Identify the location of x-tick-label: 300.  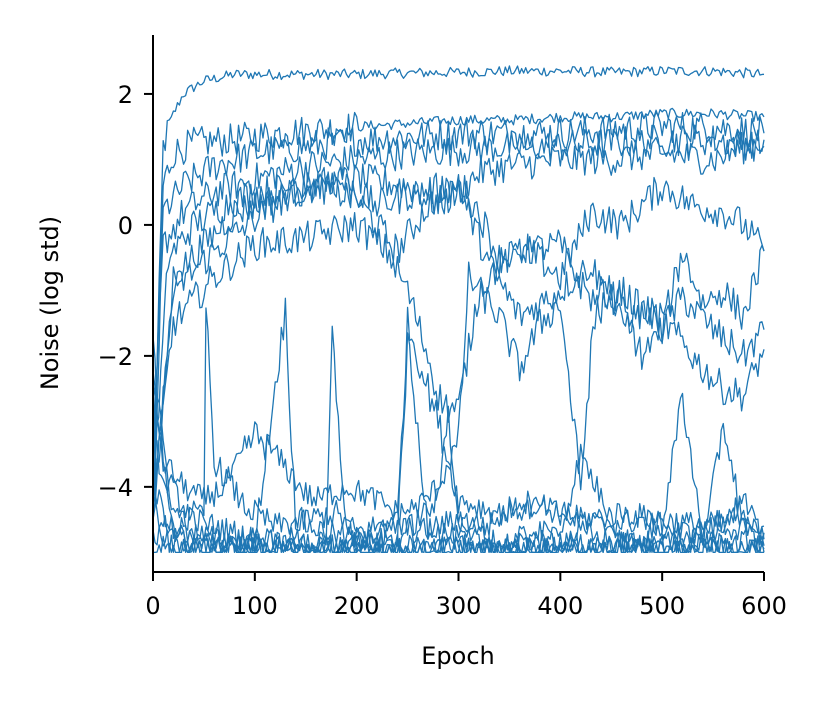
(459, 606).